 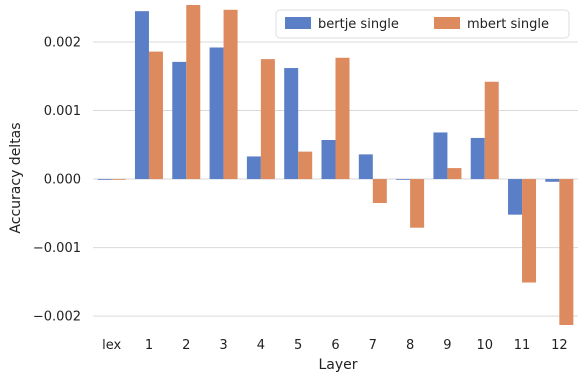 What do you see at coordinates (118, 179) in the screenshot?
I see `bar-mbert-lex` at bounding box center [118, 179].